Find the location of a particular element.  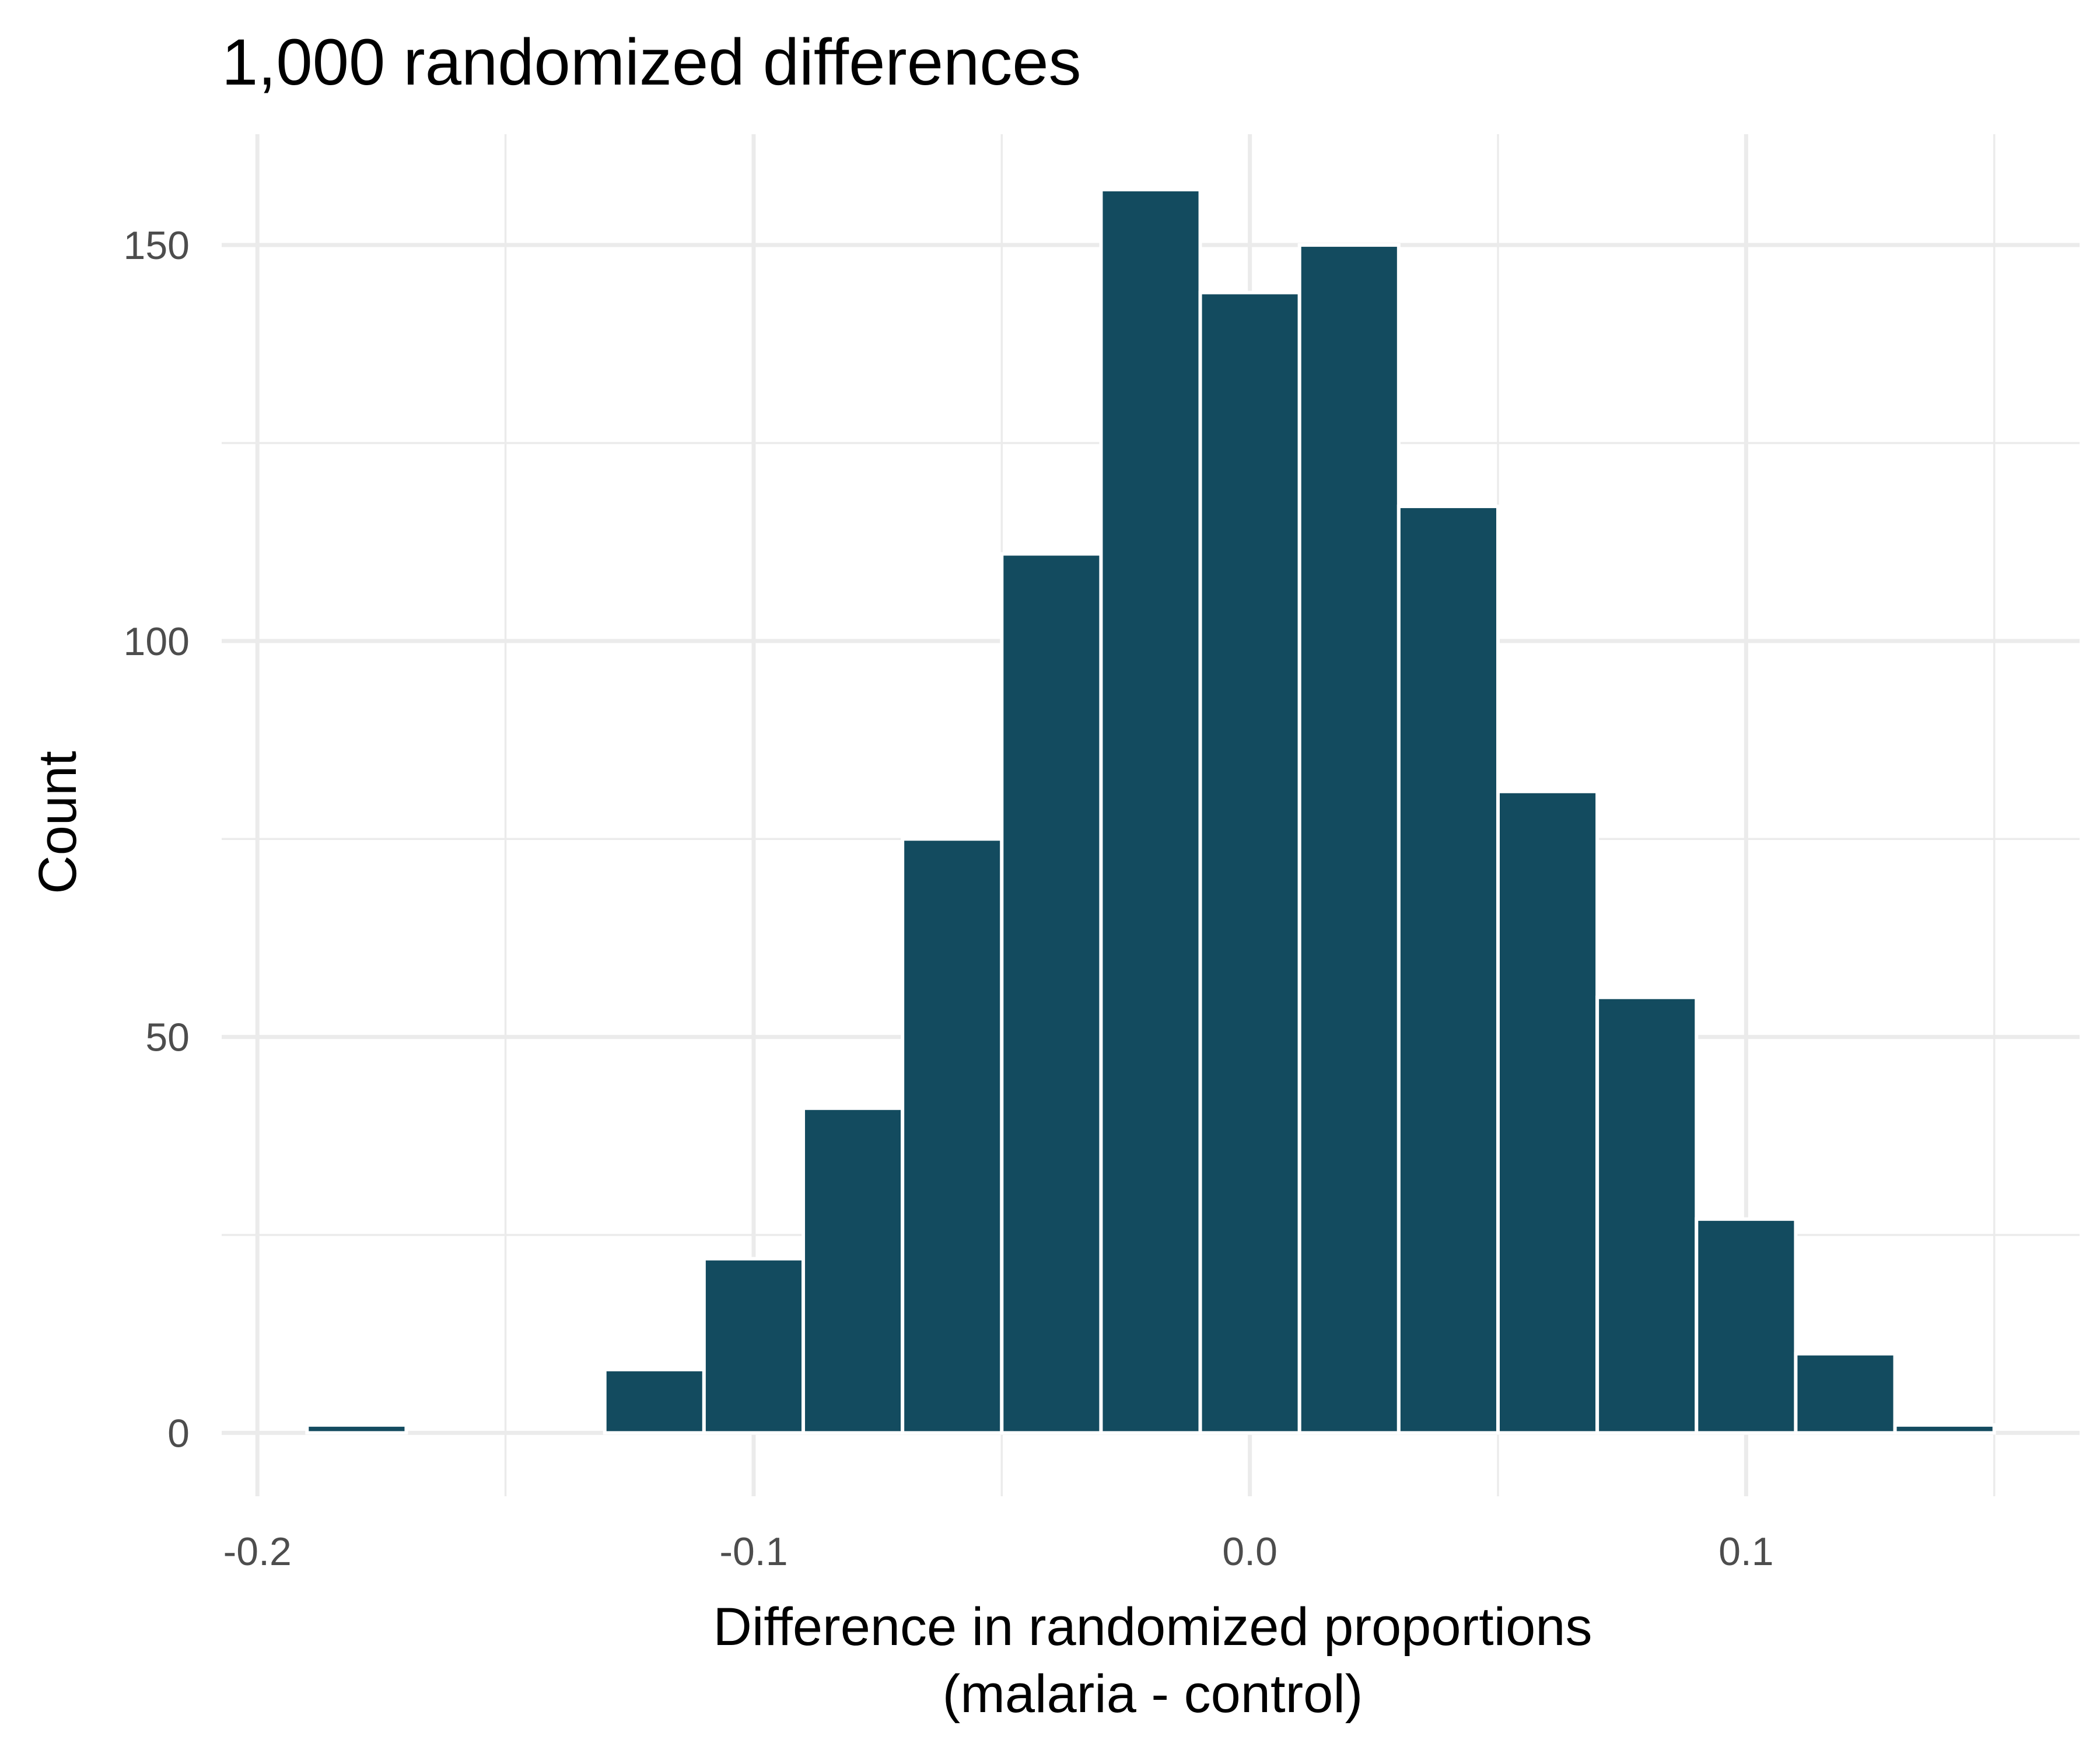

x-tick-label: -0.2 is located at coordinates (257, 1552).